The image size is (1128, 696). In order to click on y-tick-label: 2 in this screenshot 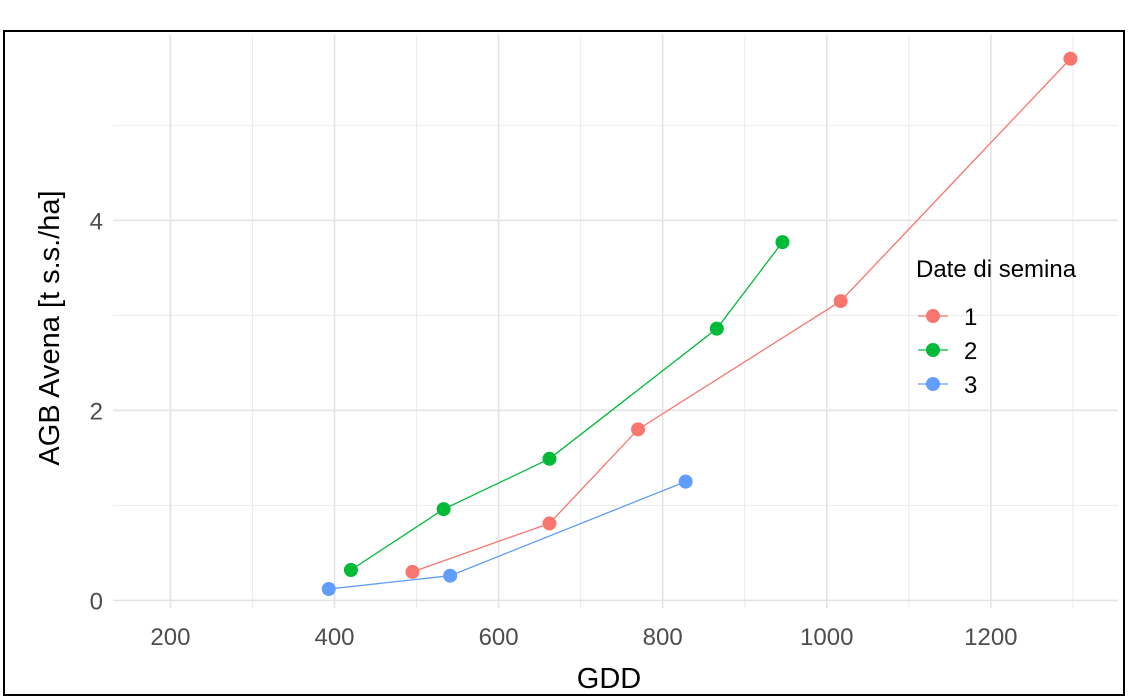, I will do `click(96, 411)`.